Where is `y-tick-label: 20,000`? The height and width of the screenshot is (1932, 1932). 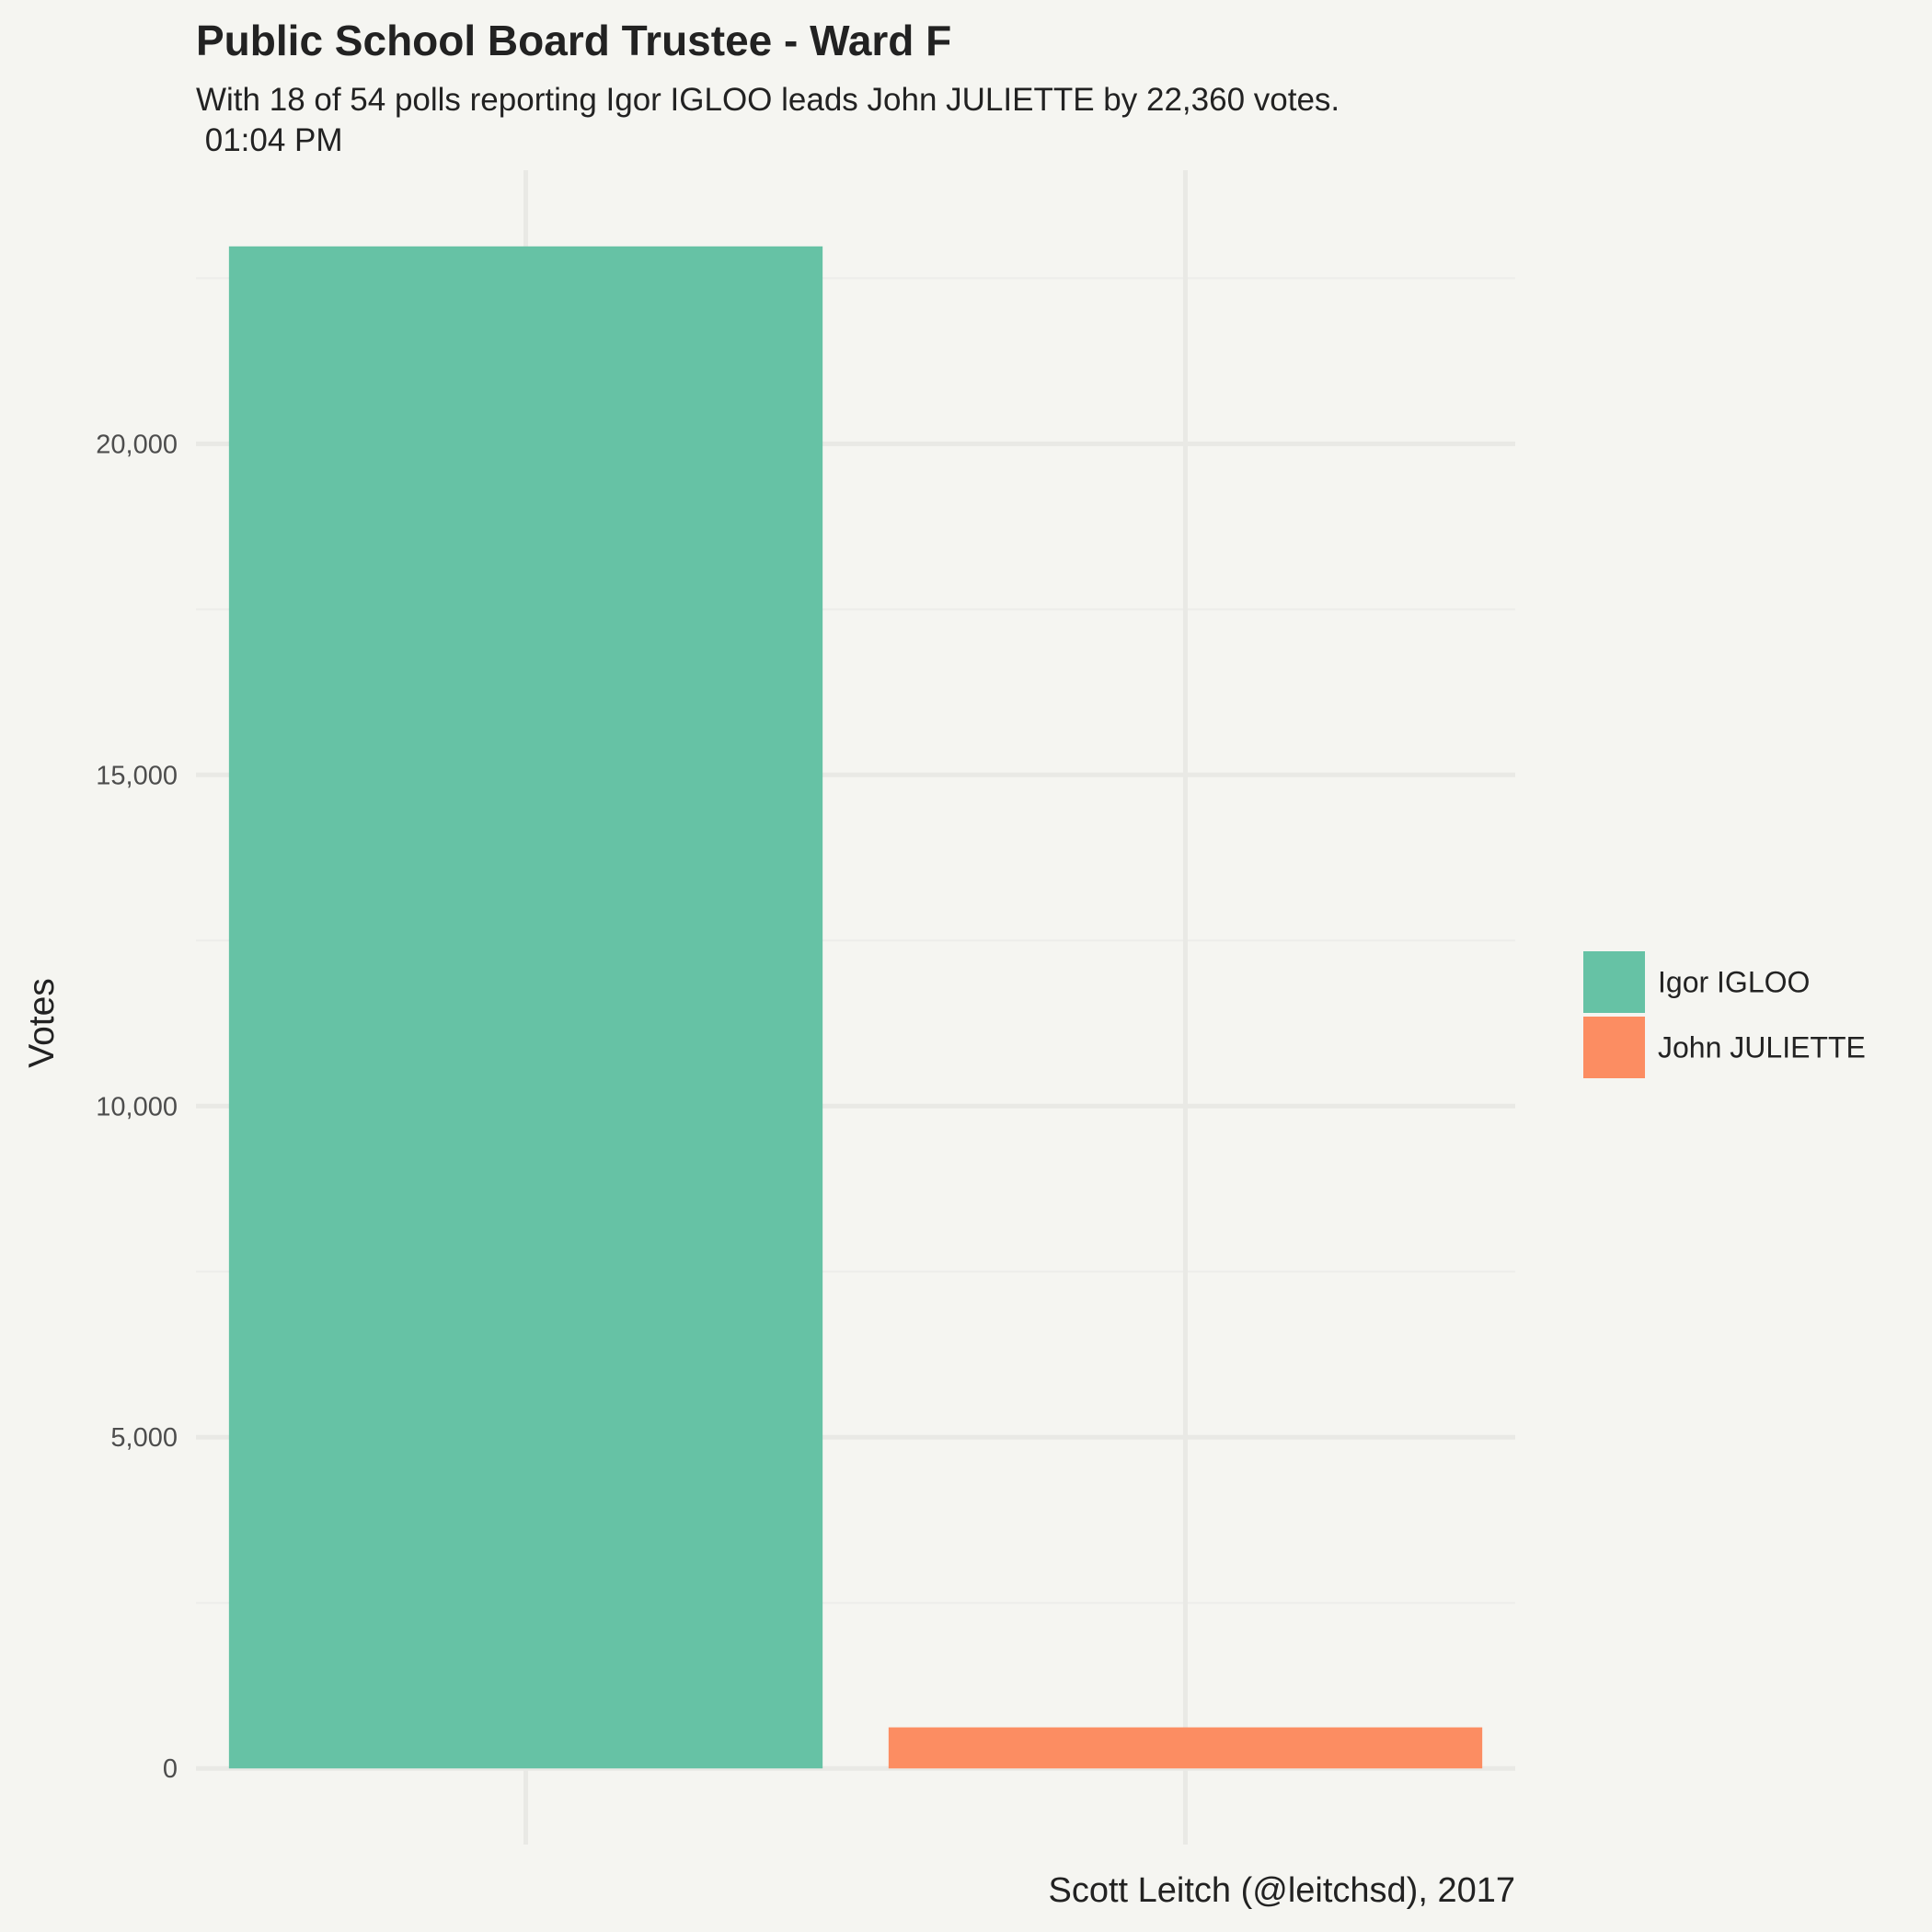
y-tick-label: 20,000 is located at coordinates (137, 444).